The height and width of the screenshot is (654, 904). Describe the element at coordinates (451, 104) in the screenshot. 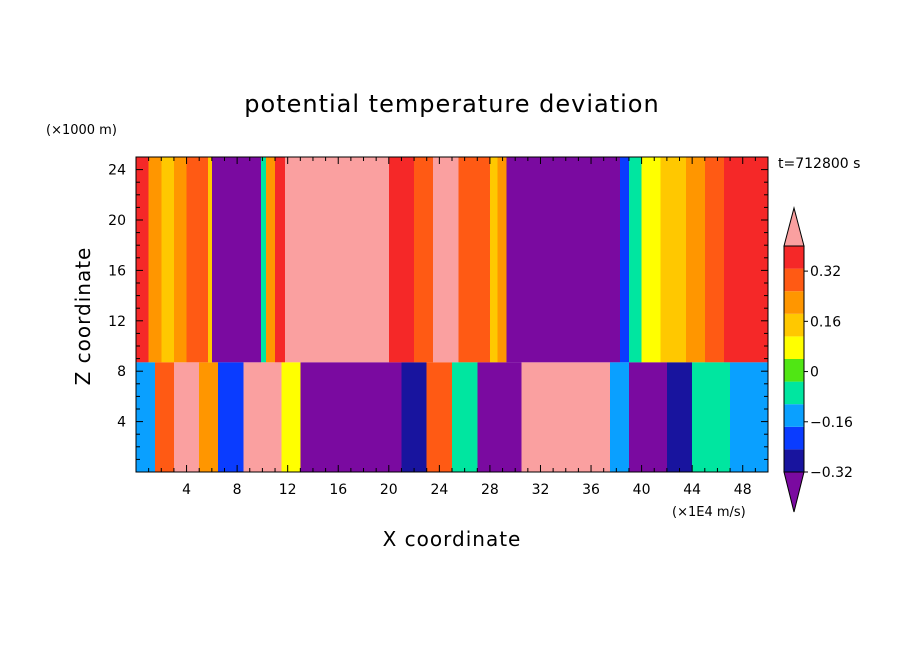

I see `chart-title: potential temperature deviation` at that location.